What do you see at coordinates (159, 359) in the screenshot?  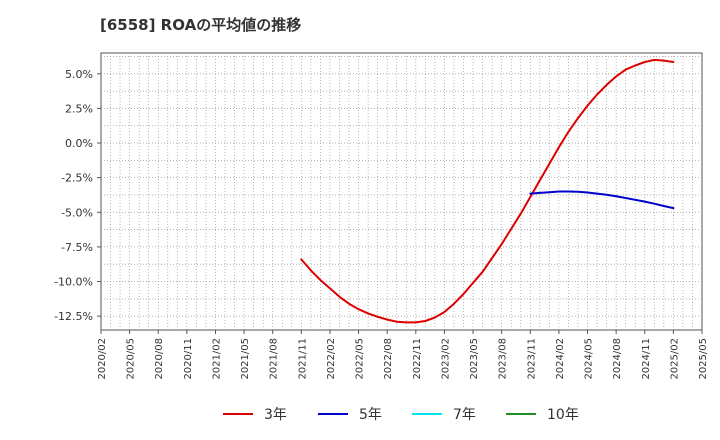 I see `x-tick-label: 2020/08` at bounding box center [159, 359].